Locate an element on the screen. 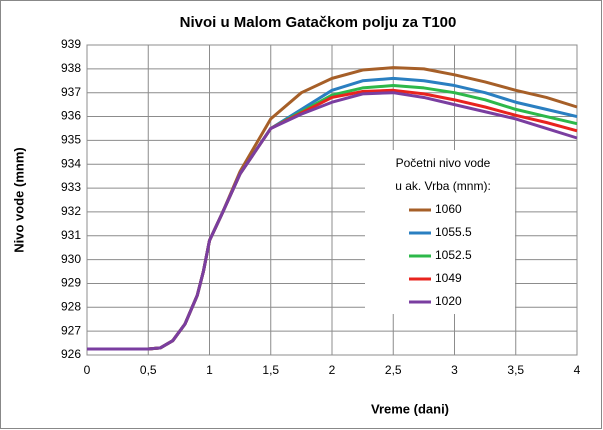  y-tick-label: 934 is located at coordinates (71, 163).